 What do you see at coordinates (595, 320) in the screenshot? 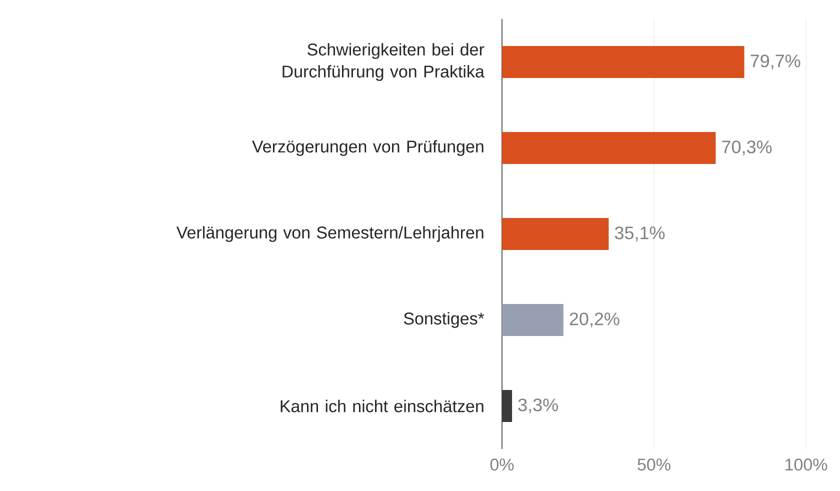
I see `data-label: 20,2%` at bounding box center [595, 320].